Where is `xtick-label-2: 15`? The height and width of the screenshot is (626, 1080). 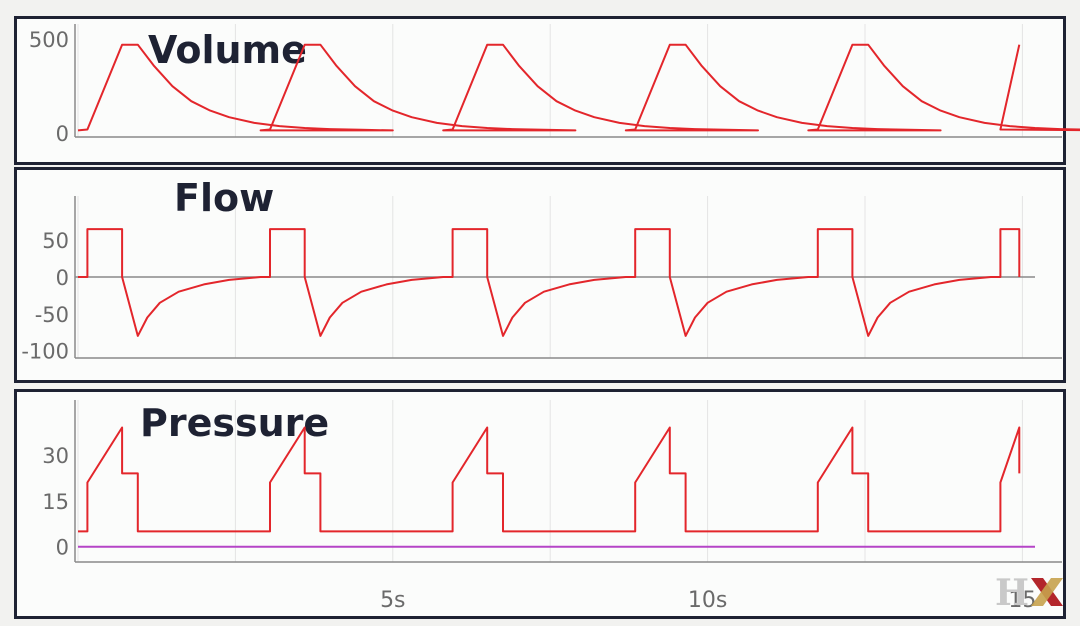
xtick-label-2: 15 is located at coordinates (1022, 600).